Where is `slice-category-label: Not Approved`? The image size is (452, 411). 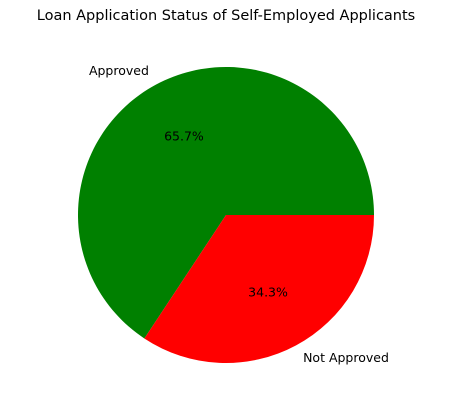
slice-category-label: Not Approved is located at coordinates (346, 357).